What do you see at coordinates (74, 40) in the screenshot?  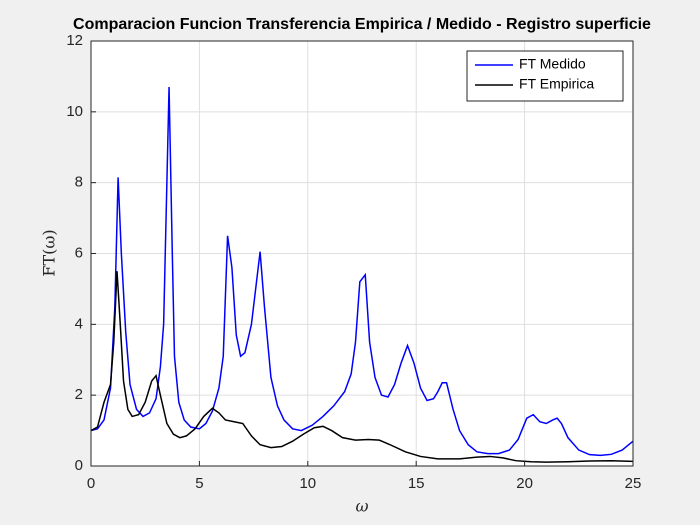 I see `y-tick-label: 12` at bounding box center [74, 40].